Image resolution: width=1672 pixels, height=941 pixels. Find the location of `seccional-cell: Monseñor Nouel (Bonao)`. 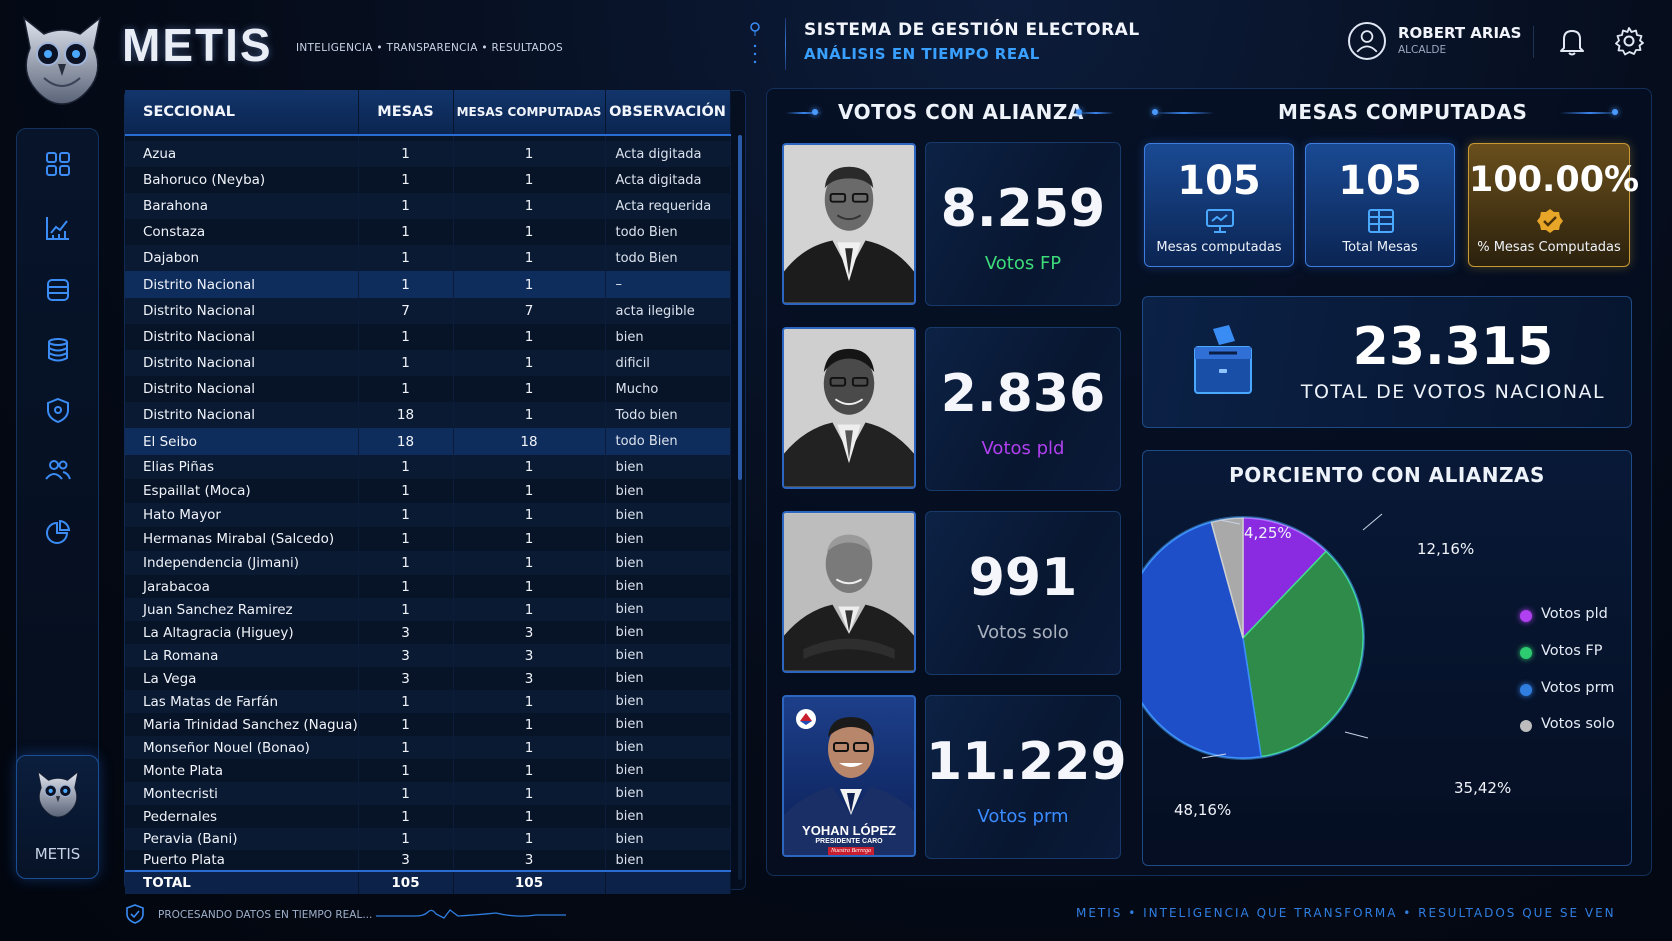

seccional-cell: Monseñor Nouel (Bonao) is located at coordinates (242, 747).